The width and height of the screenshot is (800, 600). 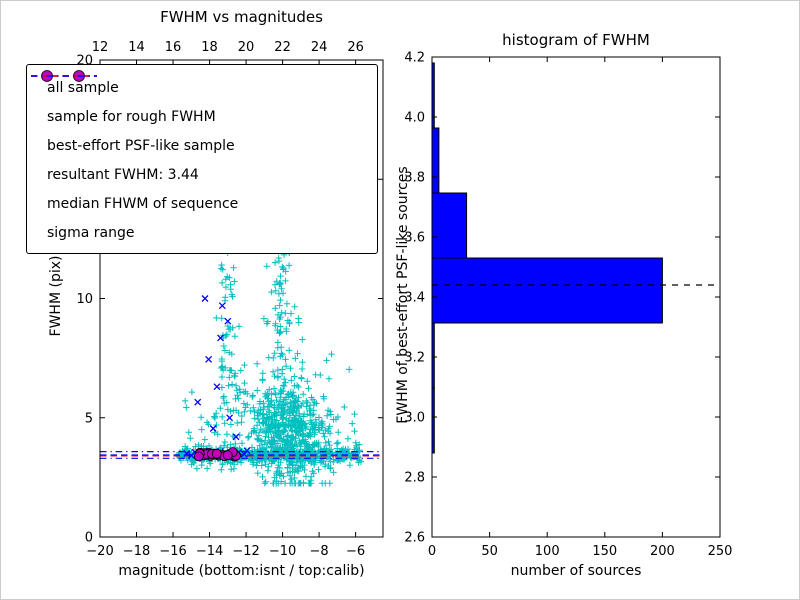 What do you see at coordinates (83, 87) in the screenshot?
I see `legend-item-label: all sample` at bounding box center [83, 87].